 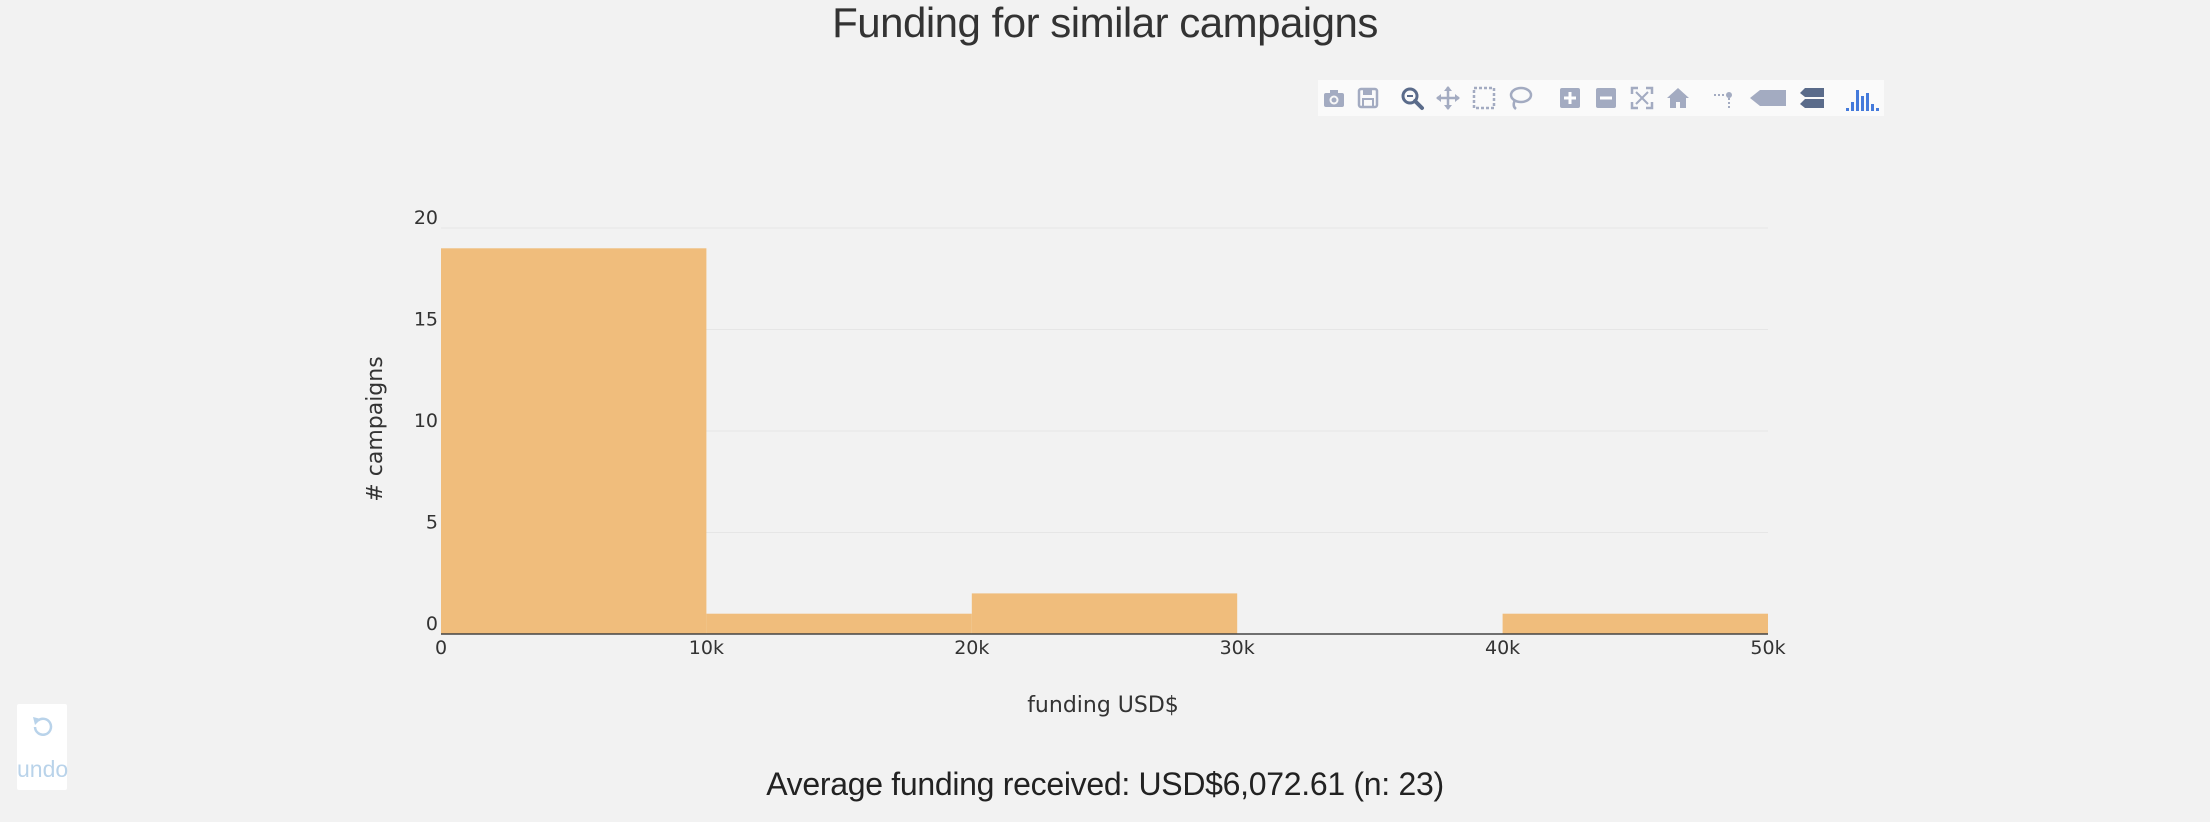 What do you see at coordinates (43, 747) in the screenshot?
I see `undo-button: undo` at bounding box center [43, 747].